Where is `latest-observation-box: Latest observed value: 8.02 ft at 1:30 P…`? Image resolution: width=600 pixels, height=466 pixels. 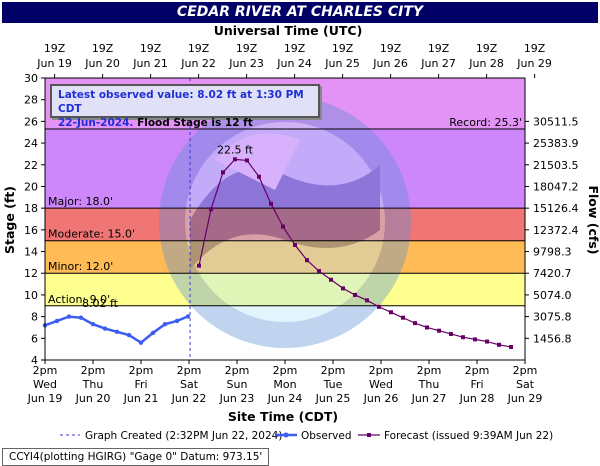
latest-observation-box: Latest observed value: 8.02 ft at 1:30 P… is located at coordinates (185, 106).